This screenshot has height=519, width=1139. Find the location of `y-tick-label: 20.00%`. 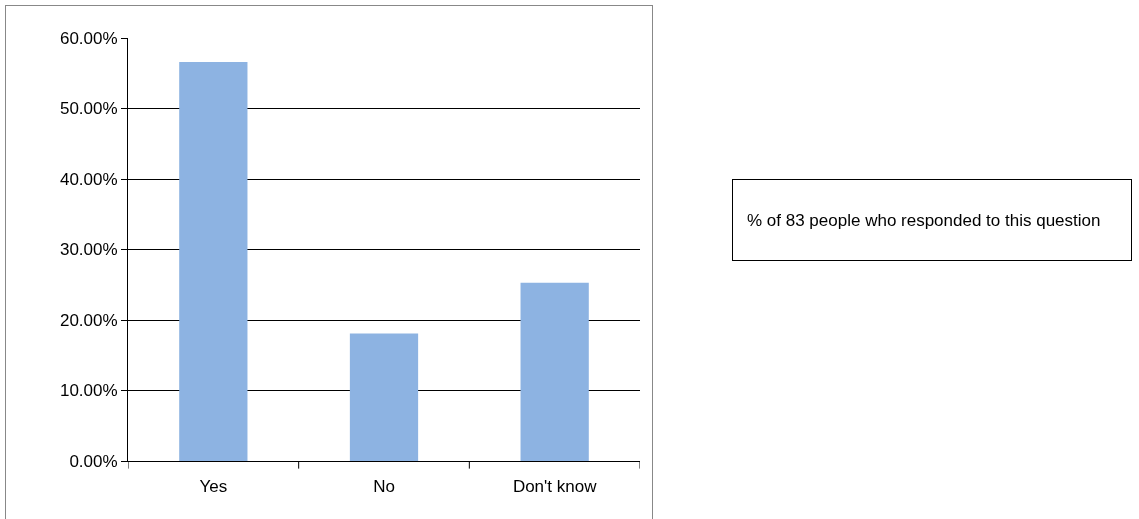

y-tick-label: 20.00% is located at coordinates (88, 320).